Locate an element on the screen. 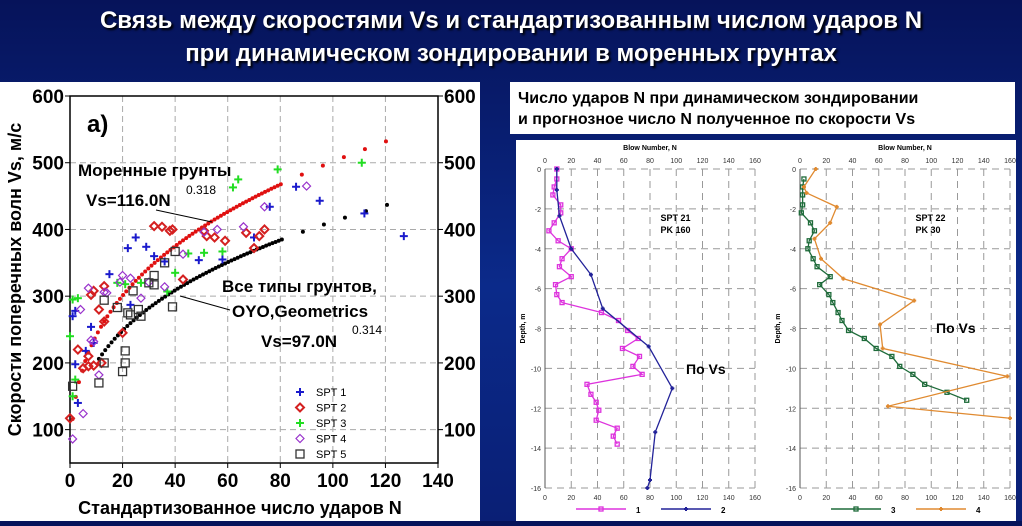  panel-label: а) is located at coordinates (97, 124).